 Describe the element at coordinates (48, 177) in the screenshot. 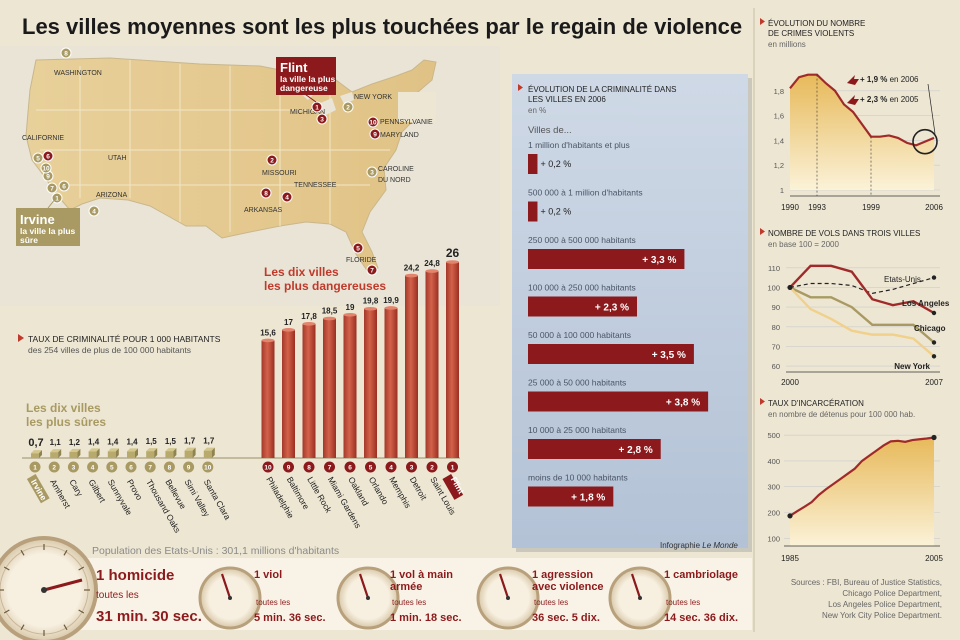

I see `safe-marker-label: 9` at that location.